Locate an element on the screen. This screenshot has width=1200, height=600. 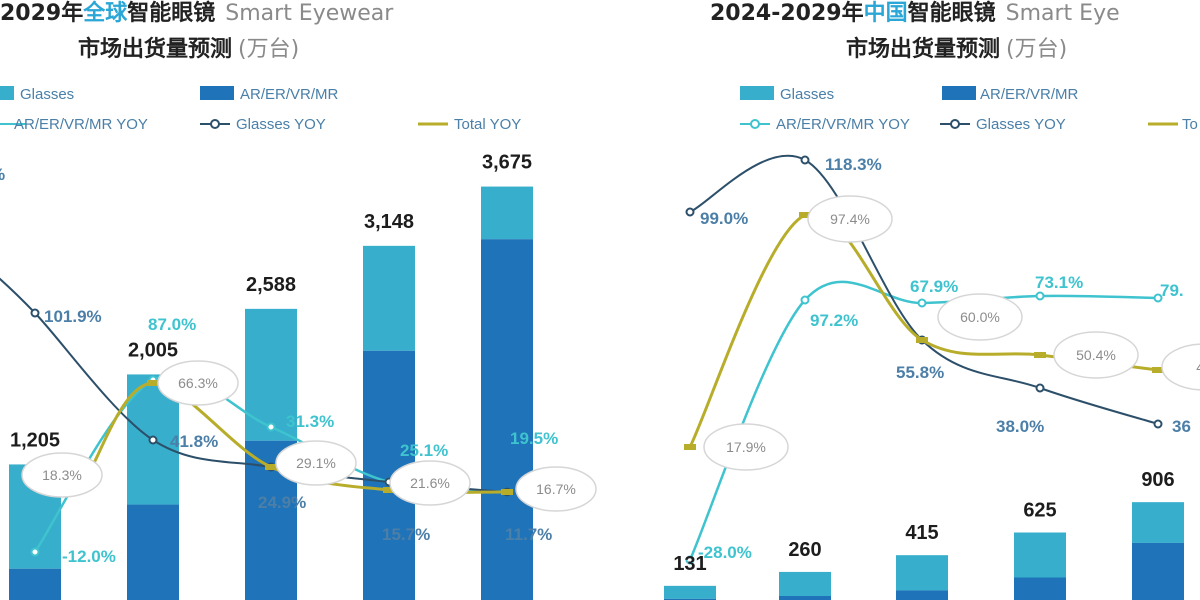
glasses-yoy-label: 118.3% is located at coordinates (853, 164).